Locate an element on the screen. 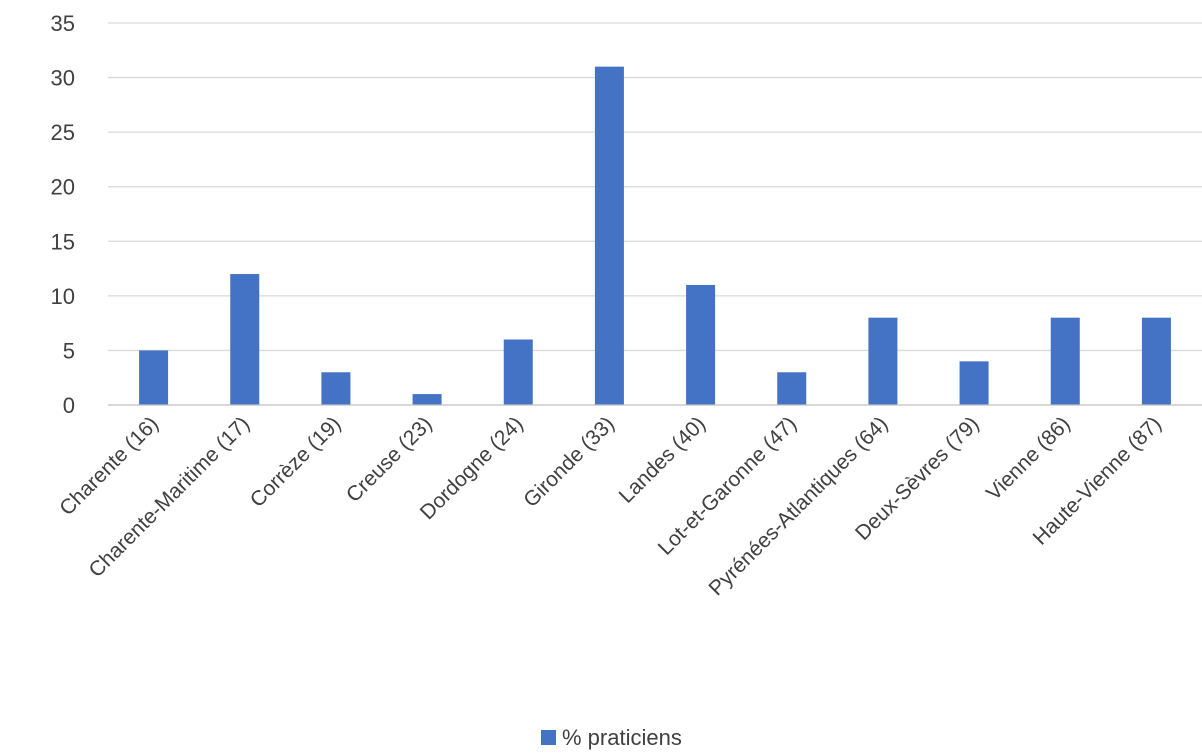 The height and width of the screenshot is (755, 1202). y-tick-label: 0 is located at coordinates (69, 405).